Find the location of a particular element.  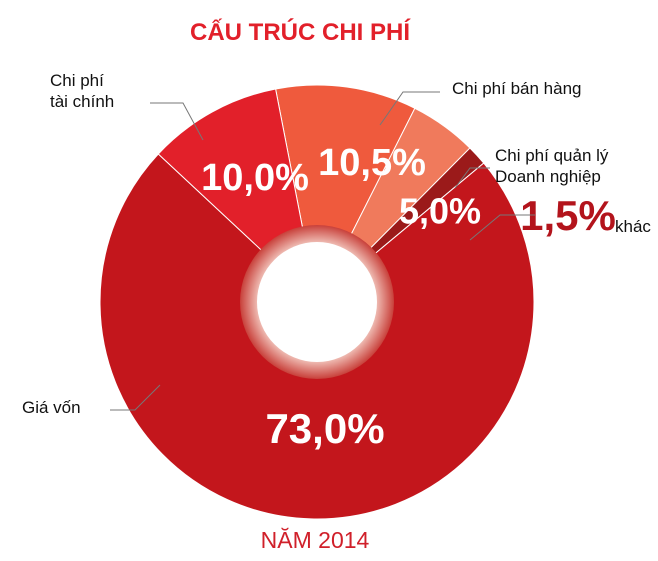

value-label: 10,5% is located at coordinates (372, 163).